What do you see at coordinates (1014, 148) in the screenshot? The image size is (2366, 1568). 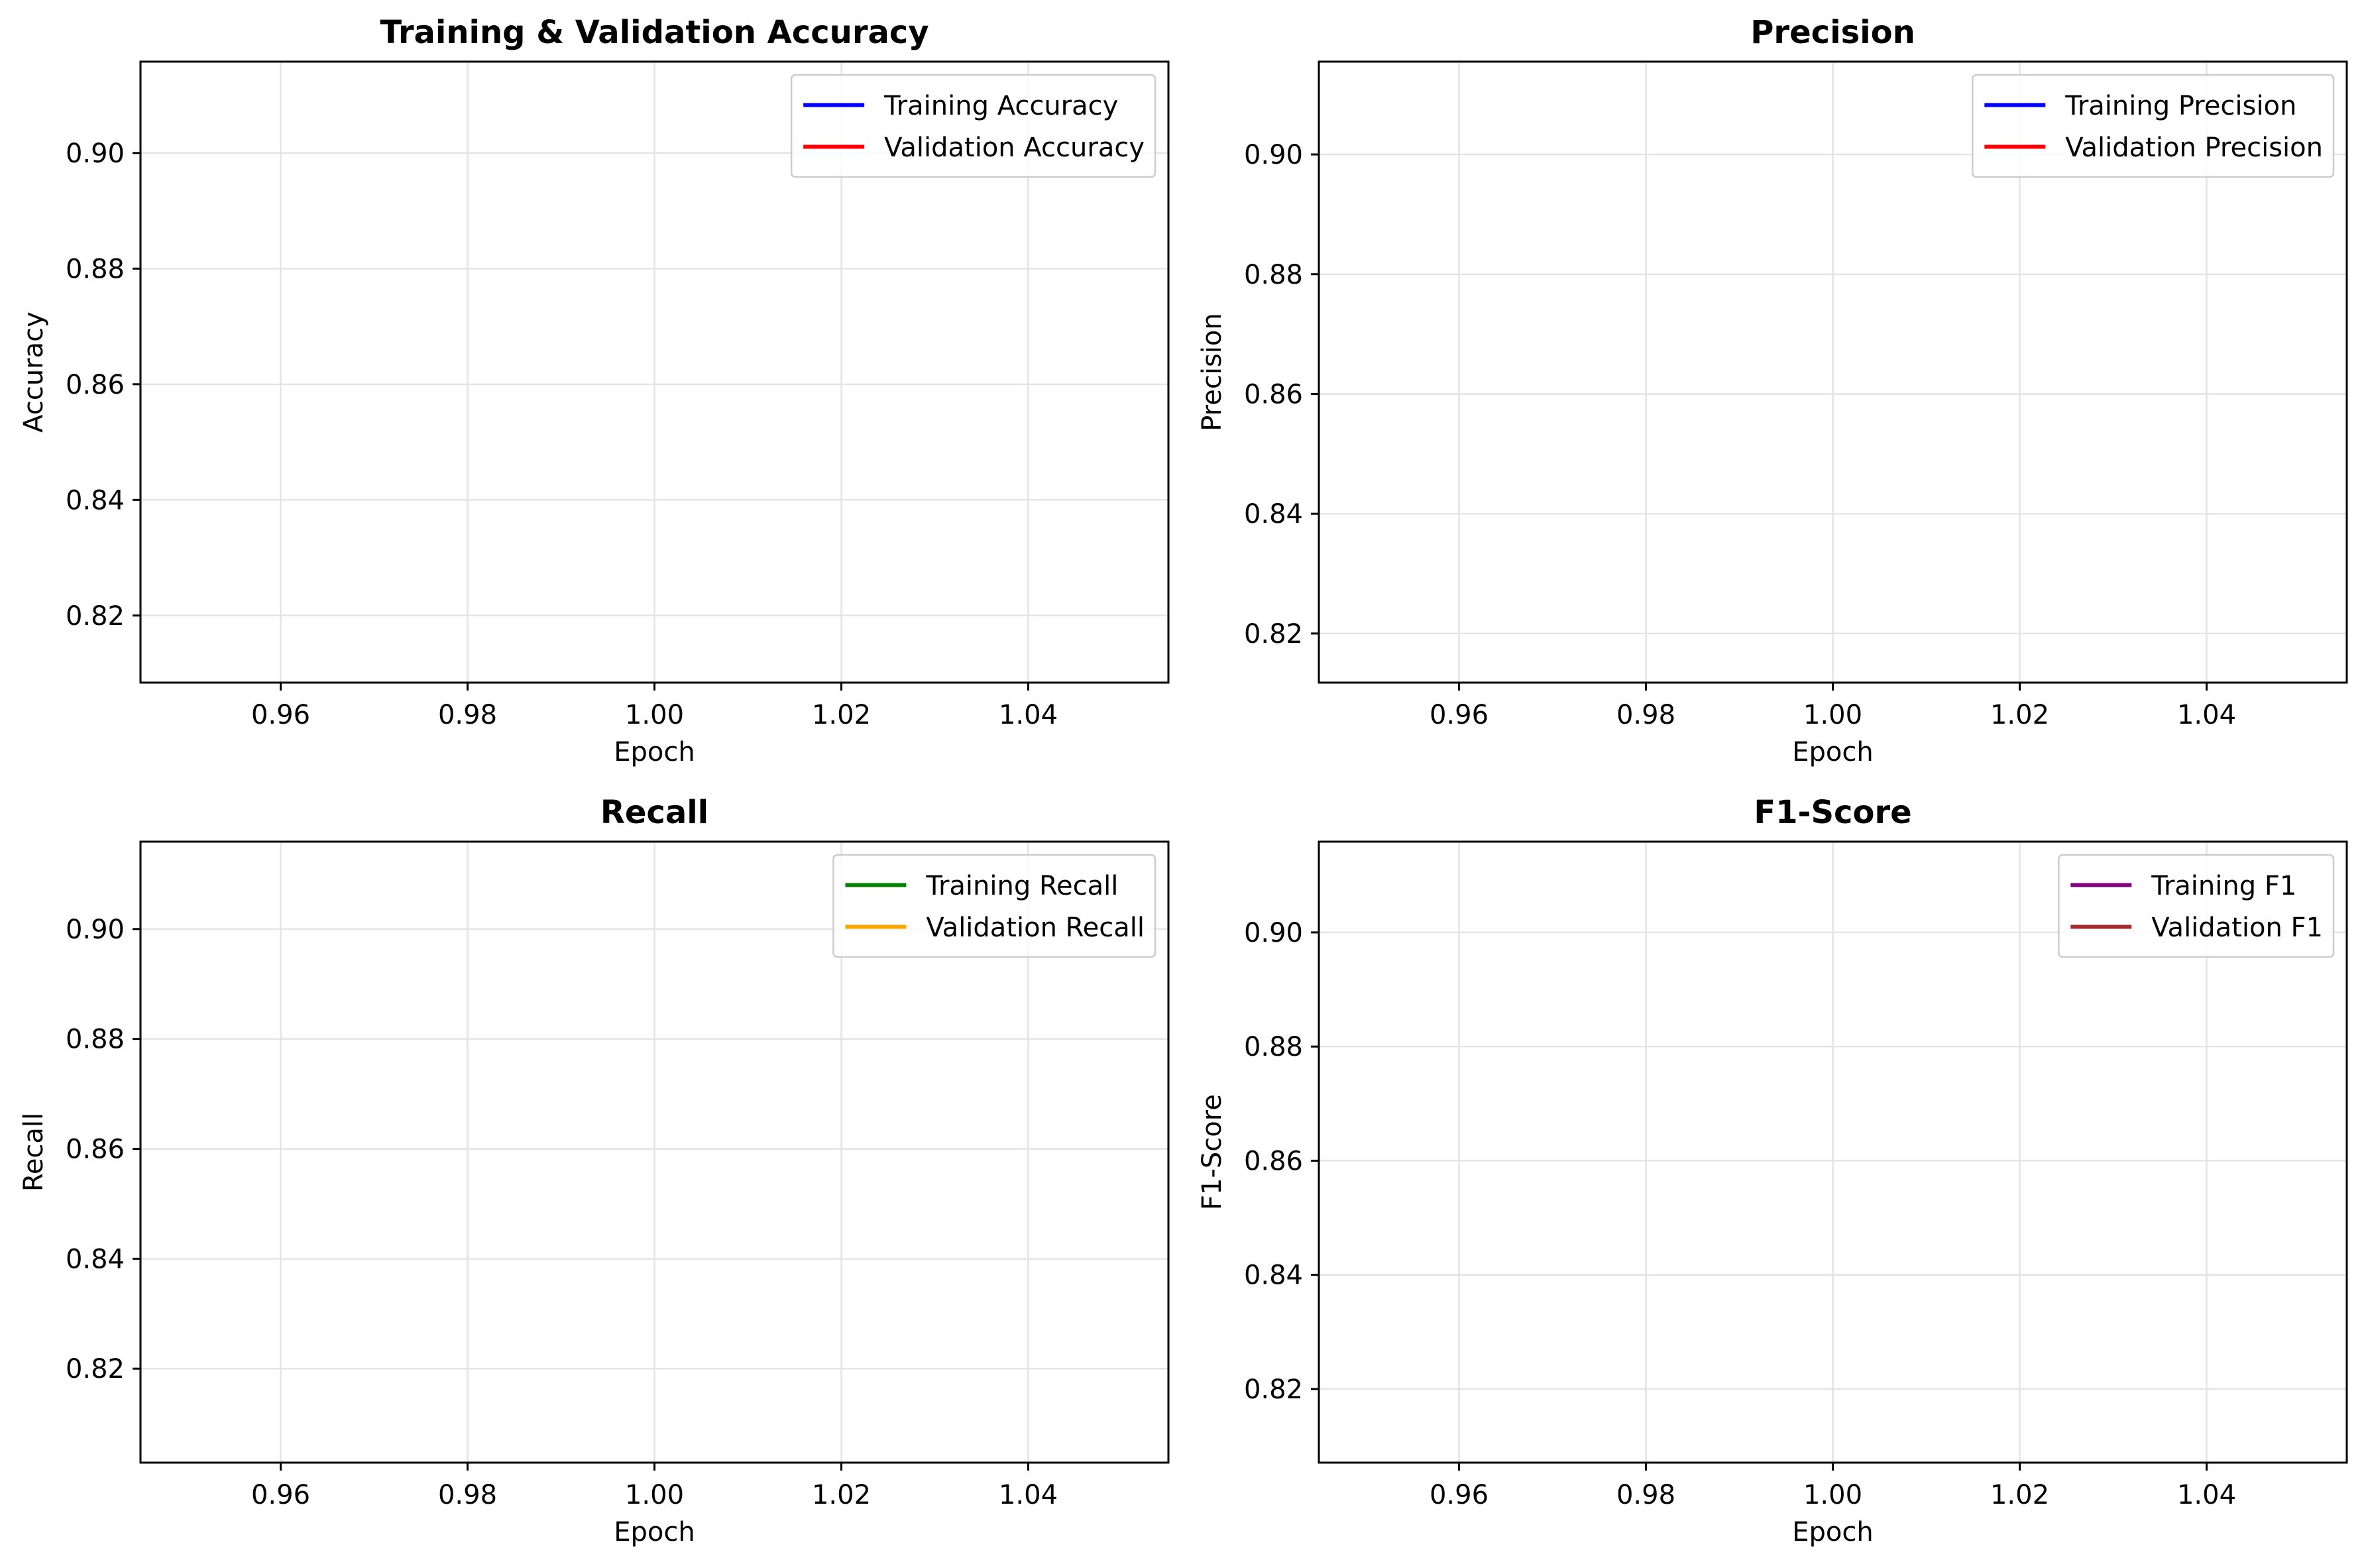 I see `legend-label-validation-accuracy: Validation Accuracy` at bounding box center [1014, 148].